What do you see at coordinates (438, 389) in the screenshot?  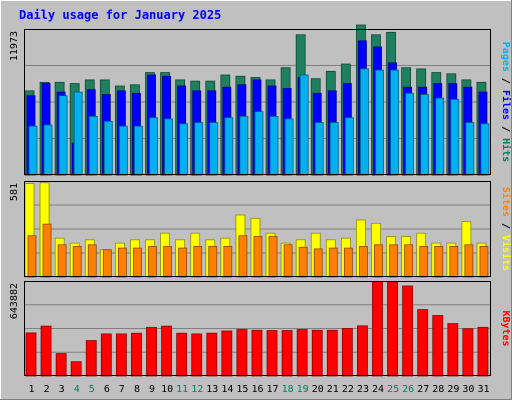 I see `x-tick-label-day-28: 28` at bounding box center [438, 389].